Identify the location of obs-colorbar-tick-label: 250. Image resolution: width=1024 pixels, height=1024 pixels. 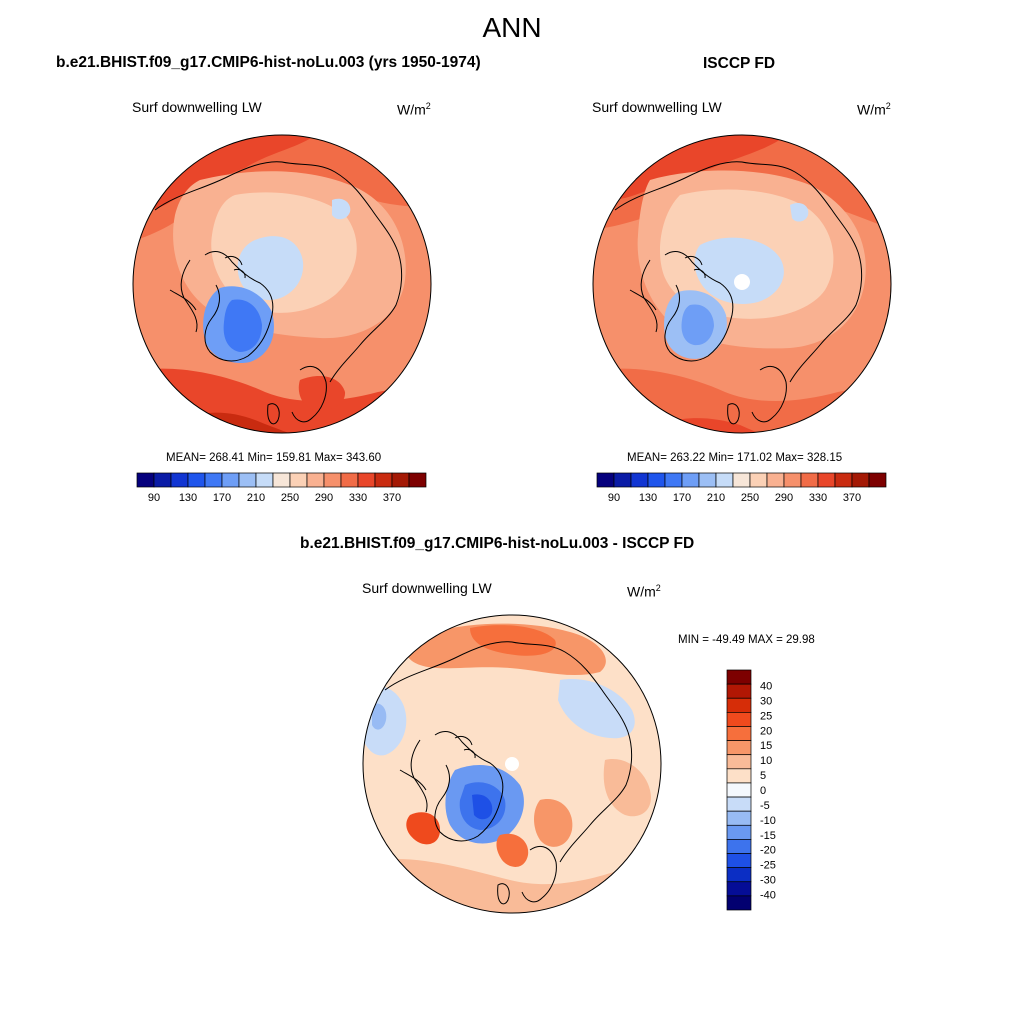
(750, 498).